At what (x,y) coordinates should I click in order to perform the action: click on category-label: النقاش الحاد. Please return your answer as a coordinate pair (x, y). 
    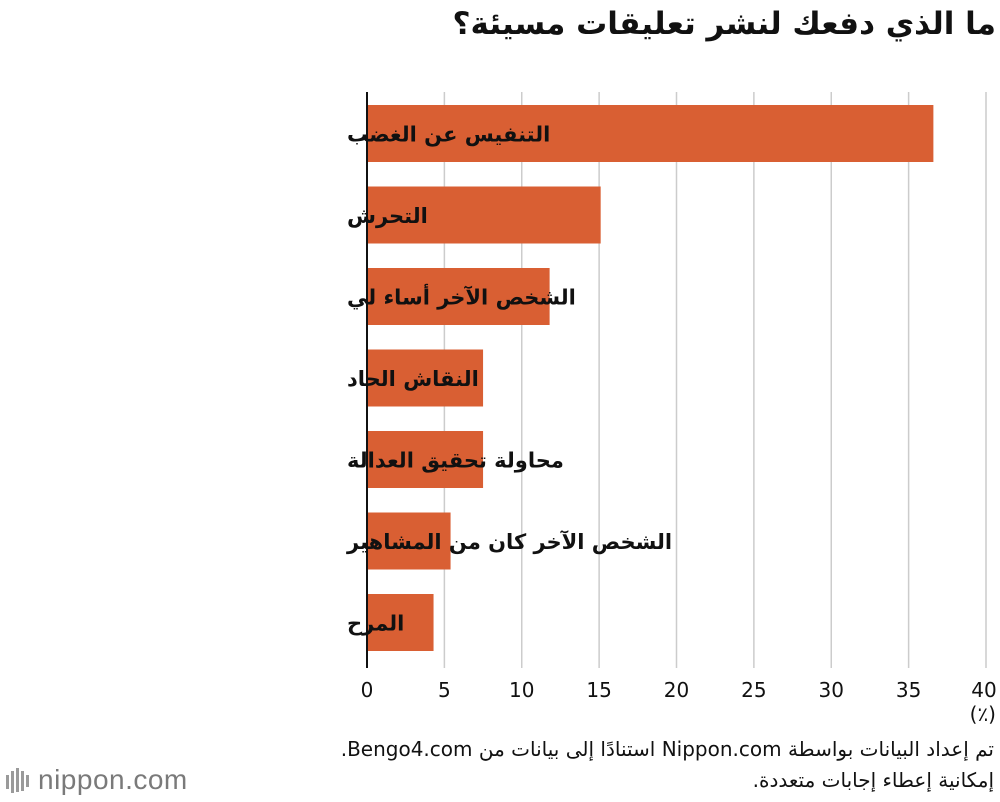
    Looking at the image, I should click on (413, 379).